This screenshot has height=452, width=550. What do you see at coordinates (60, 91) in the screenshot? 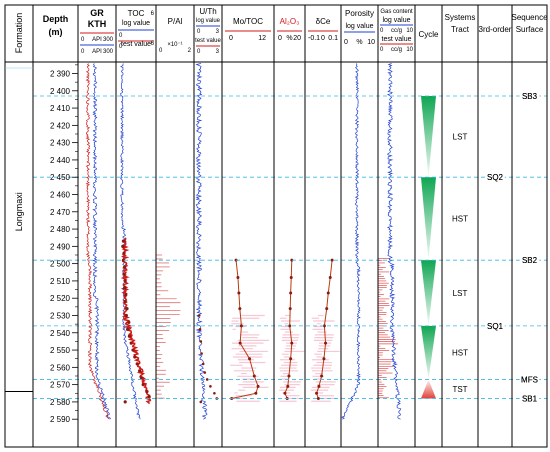
I see `depth-label: 2 400` at bounding box center [60, 91].